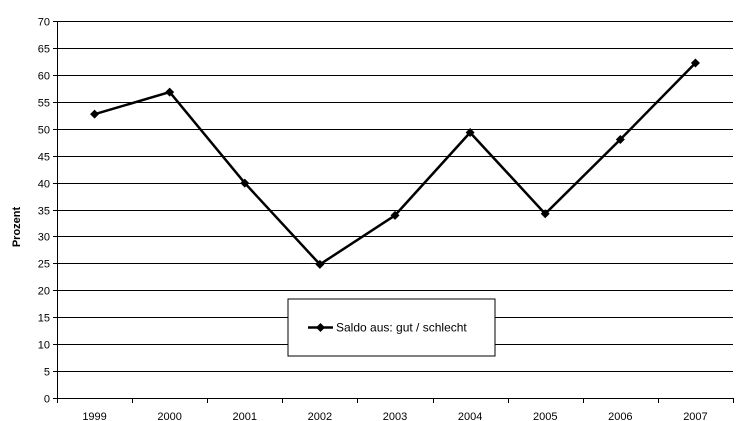 This screenshot has height=421, width=736. I want to click on y-tick-label-55: 55, so click(44, 104).